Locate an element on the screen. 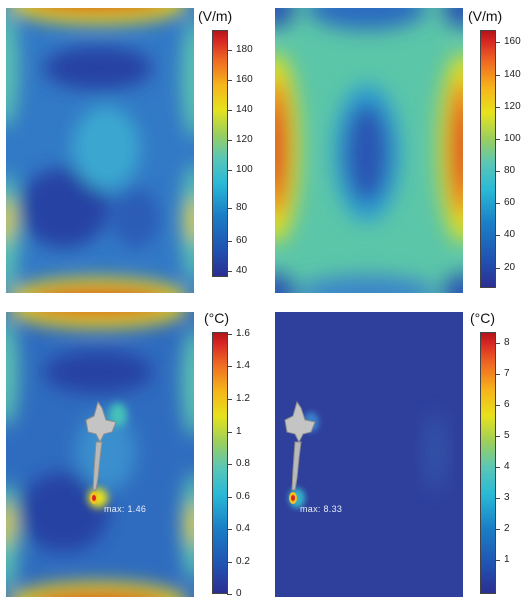 This screenshot has width=525, height=600. tick-label: 5 is located at coordinates (502, 435).